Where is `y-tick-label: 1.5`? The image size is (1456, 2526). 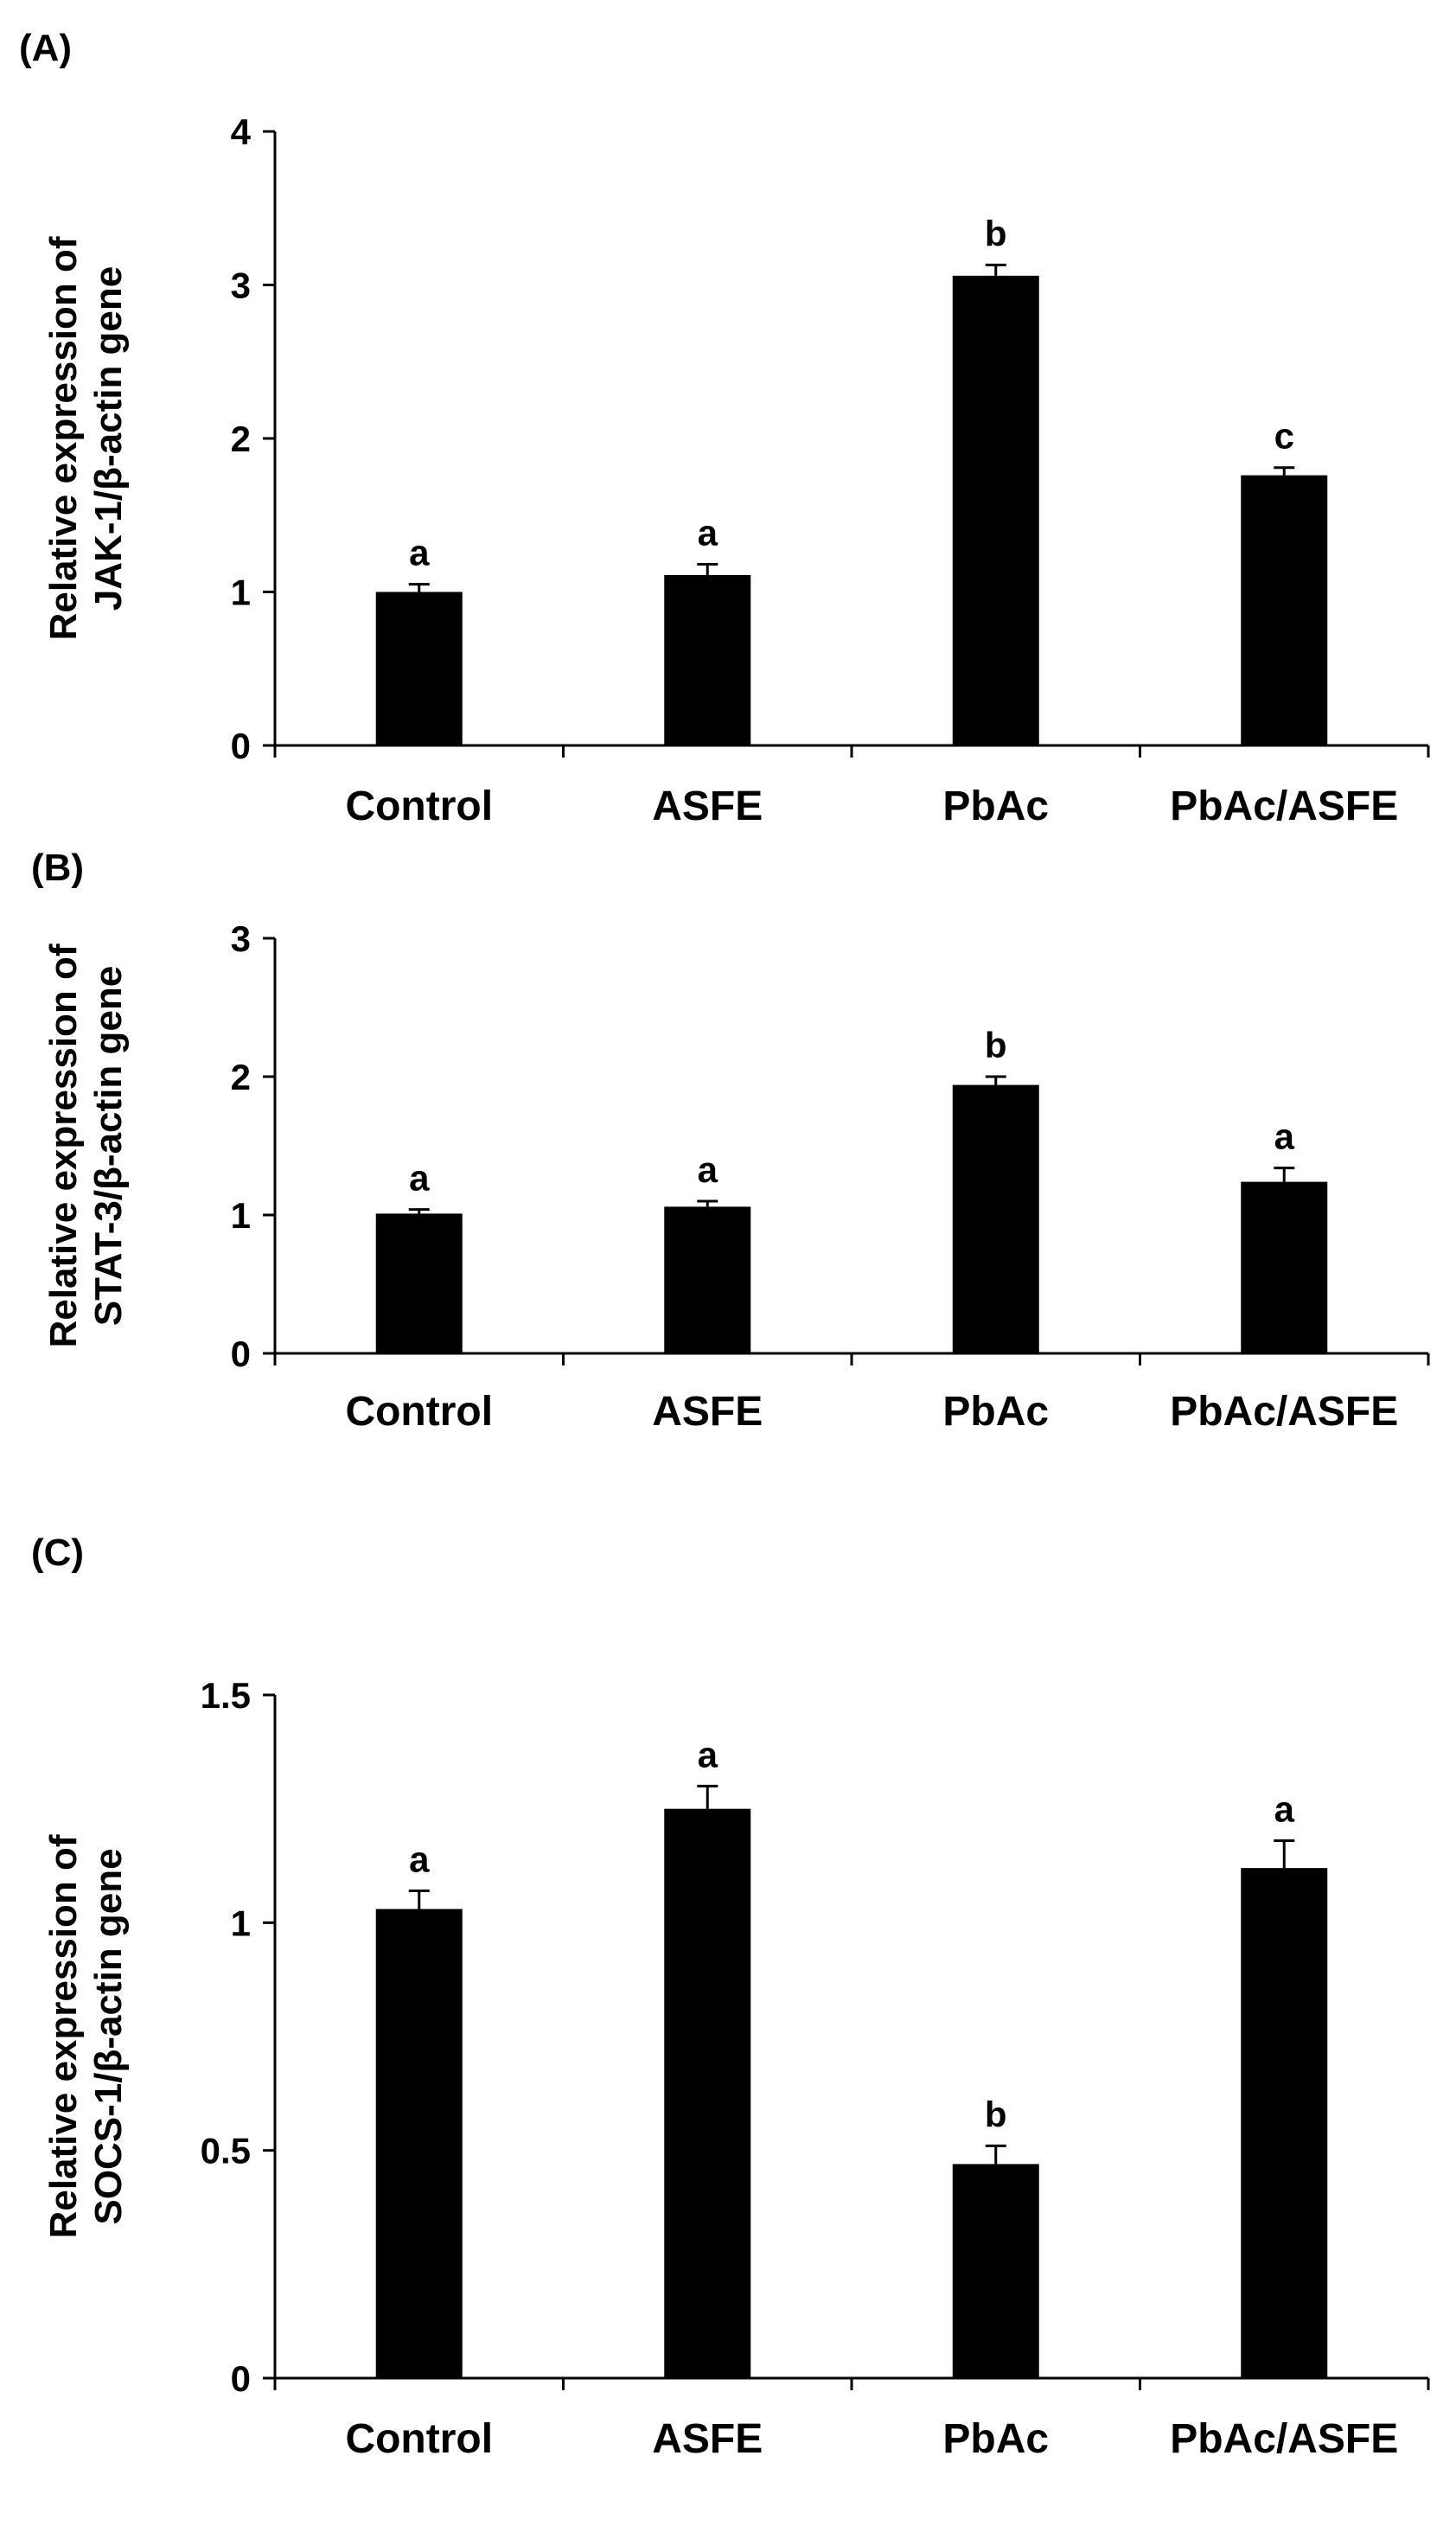
y-tick-label: 1.5 is located at coordinates (226, 1695).